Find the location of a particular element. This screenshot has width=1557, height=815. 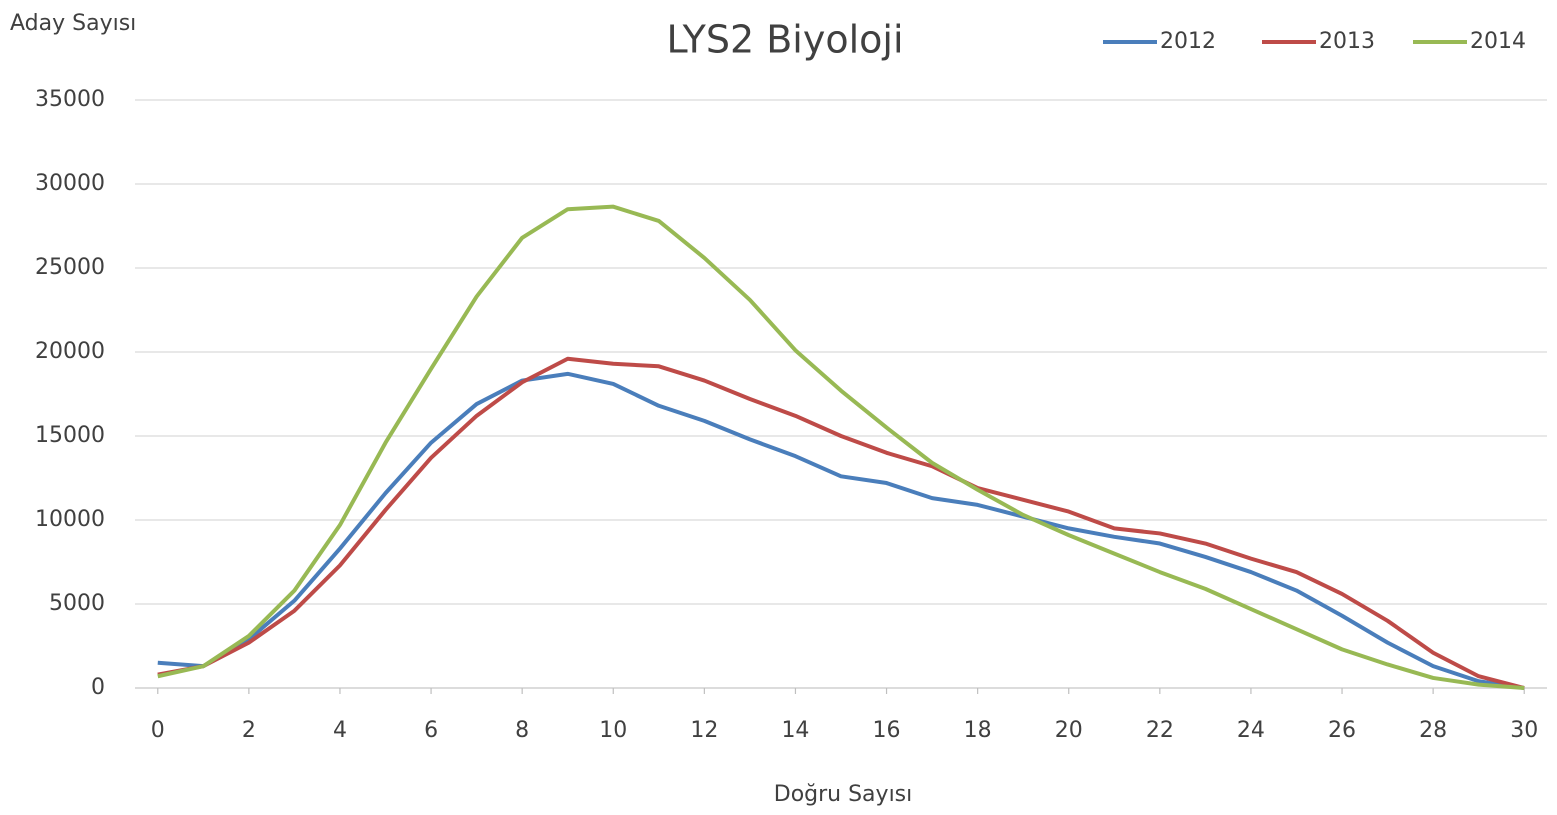

y-tick-label: 25000 is located at coordinates (70, 267).